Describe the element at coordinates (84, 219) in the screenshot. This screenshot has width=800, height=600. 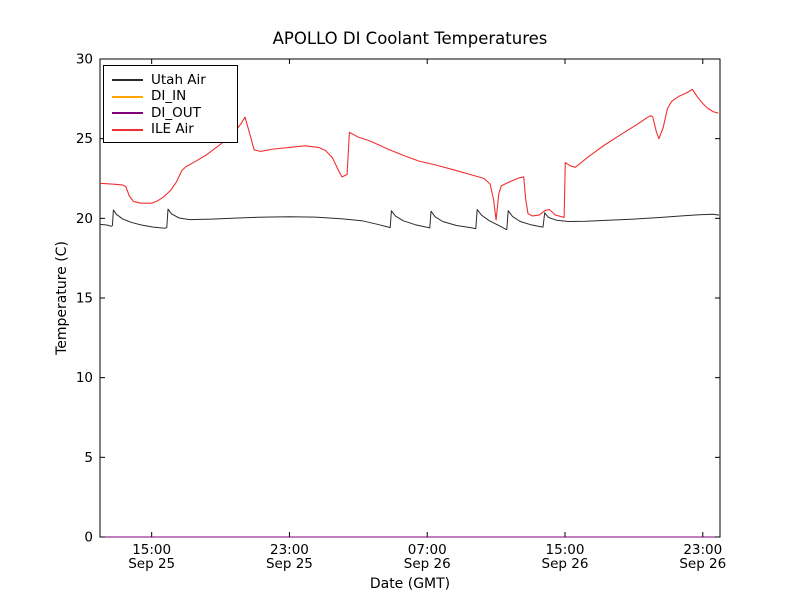
I see `y-tick-label: 20` at that location.